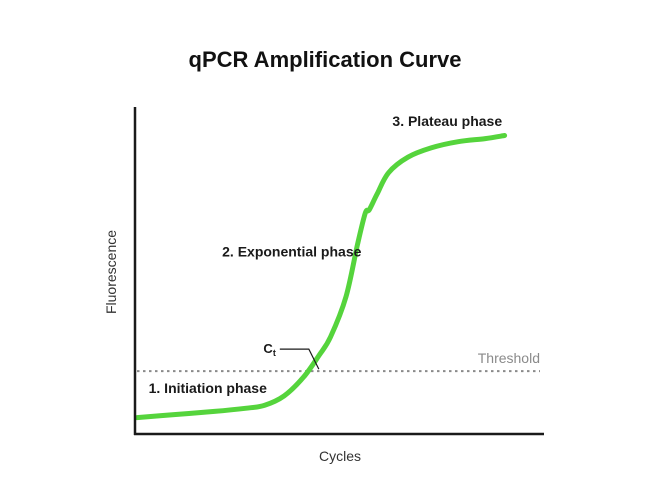 The height and width of the screenshot is (504, 648). What do you see at coordinates (447, 121) in the screenshot?
I see `phase-annotation: 3. Plateau phase` at bounding box center [447, 121].